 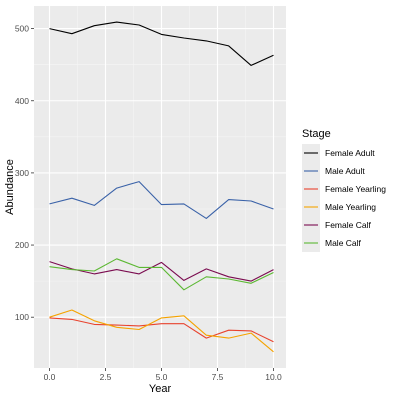 I want to click on y-tick-label: 200, so click(x=22, y=245).